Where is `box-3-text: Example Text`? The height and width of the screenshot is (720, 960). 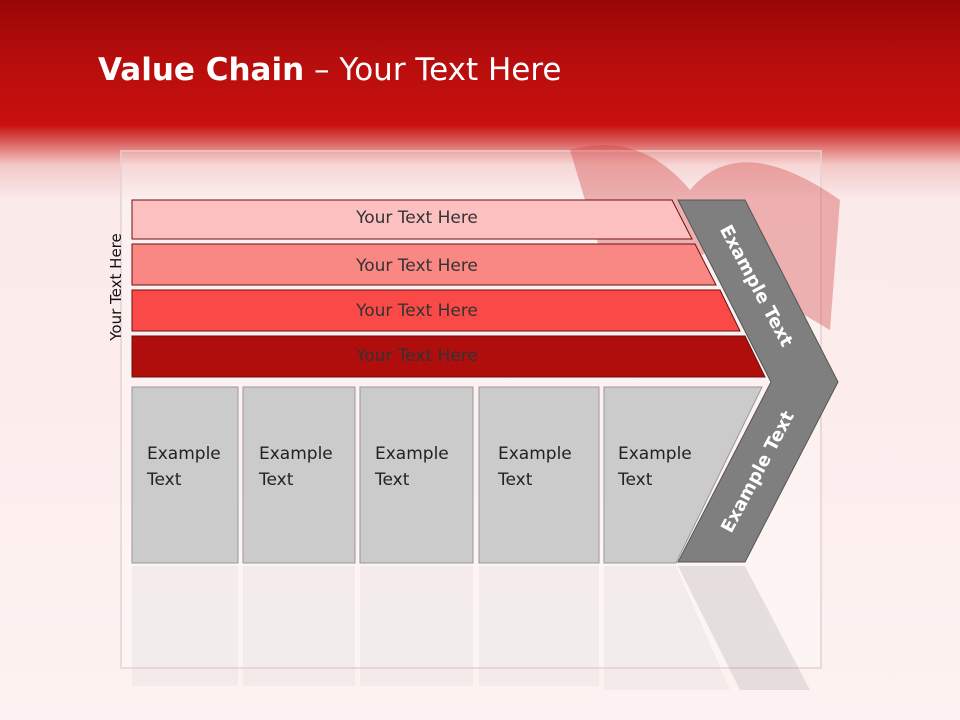 box-3-text: Example Text is located at coordinates (412, 467).